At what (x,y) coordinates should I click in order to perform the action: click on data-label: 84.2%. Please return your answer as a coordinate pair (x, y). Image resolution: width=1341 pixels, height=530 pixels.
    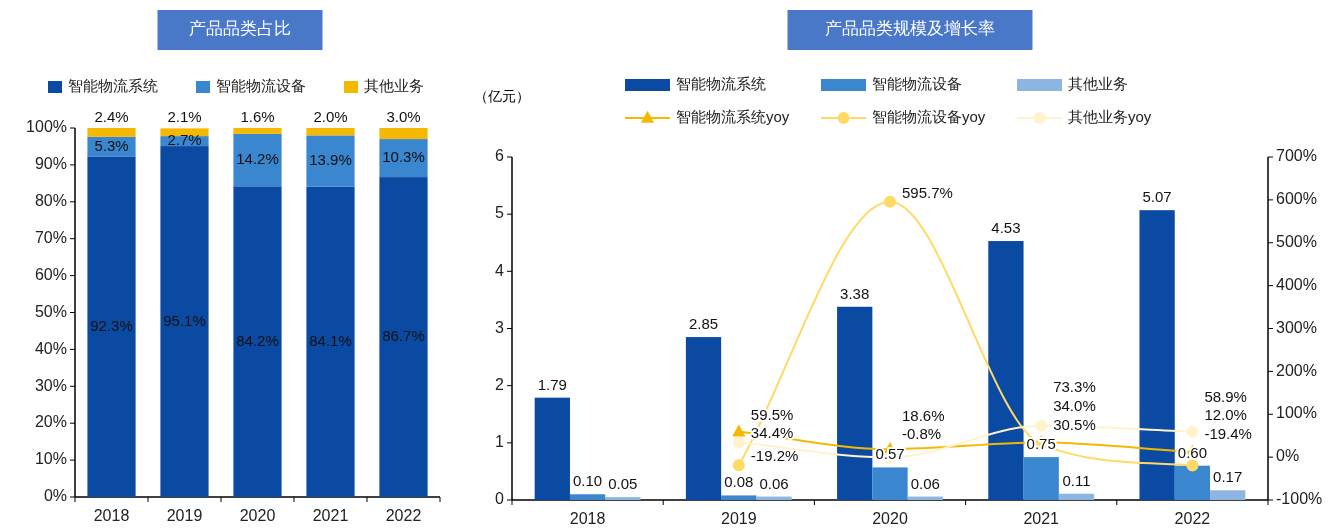
    Looking at the image, I should click on (257, 340).